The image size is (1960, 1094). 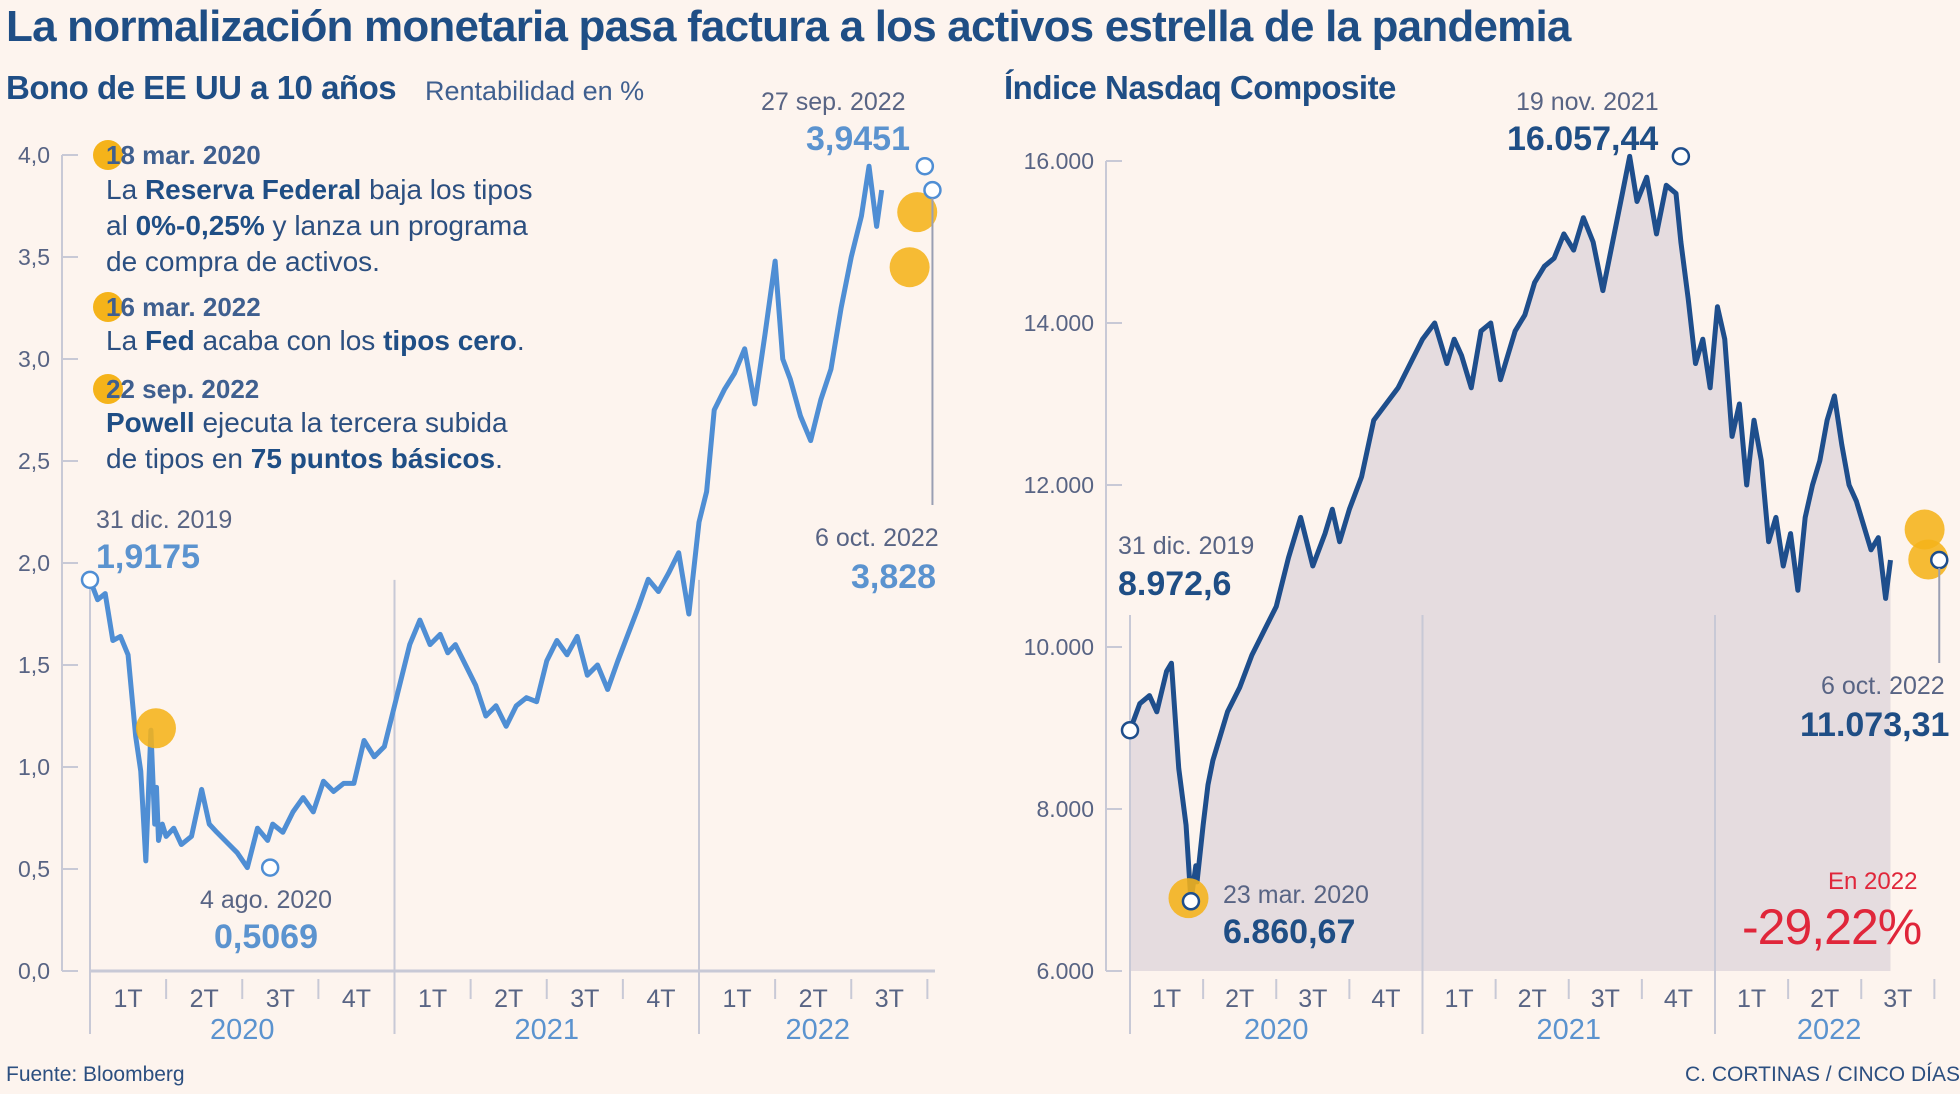 What do you see at coordinates (1059, 647) in the screenshot?
I see `y-tick-label: 10.000` at bounding box center [1059, 647].